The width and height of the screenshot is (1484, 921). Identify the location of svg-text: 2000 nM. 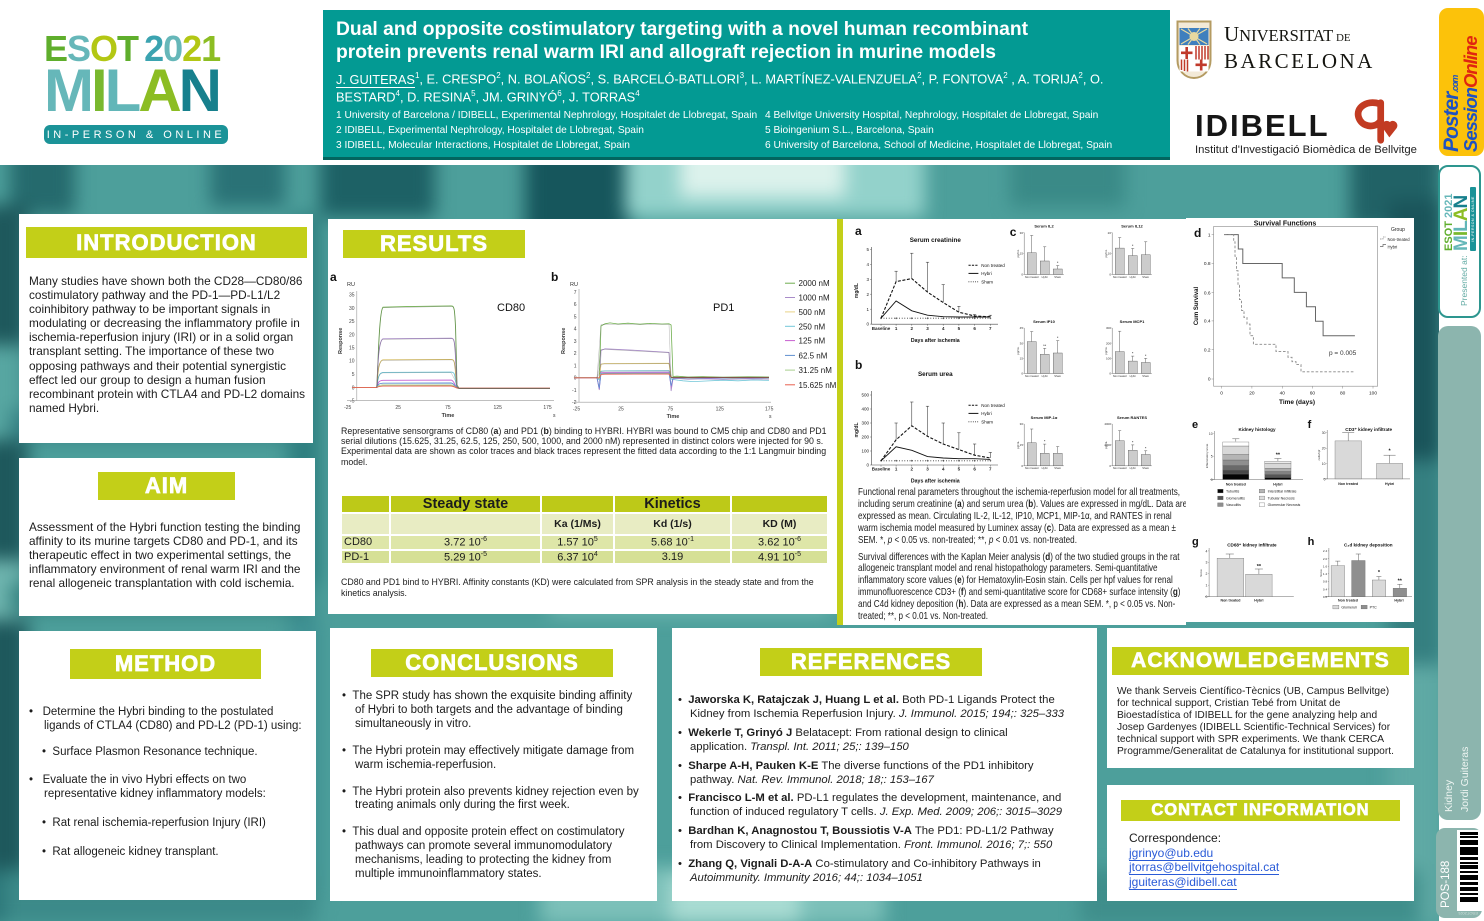
(814, 283).